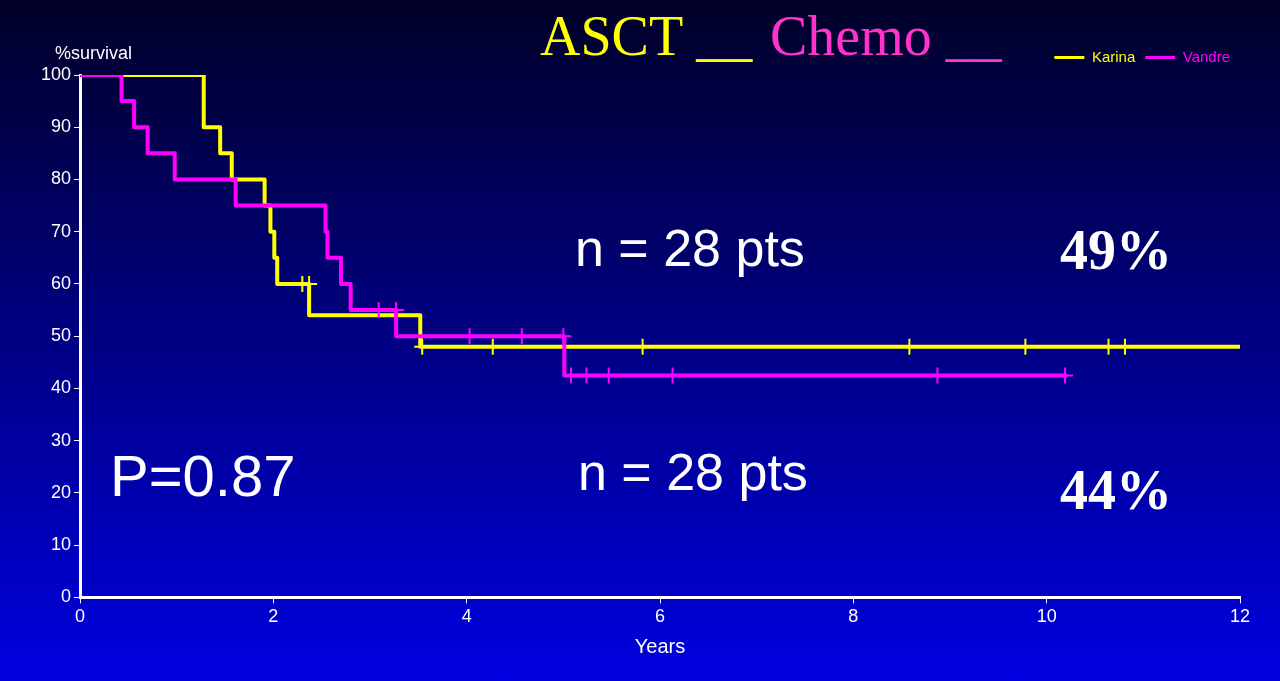  Describe the element at coordinates (60, 230) in the screenshot. I see `y-tick-label: 70` at that location.